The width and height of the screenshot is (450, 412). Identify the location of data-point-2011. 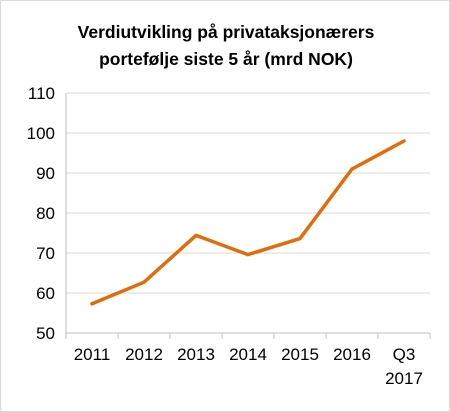
(92, 304).